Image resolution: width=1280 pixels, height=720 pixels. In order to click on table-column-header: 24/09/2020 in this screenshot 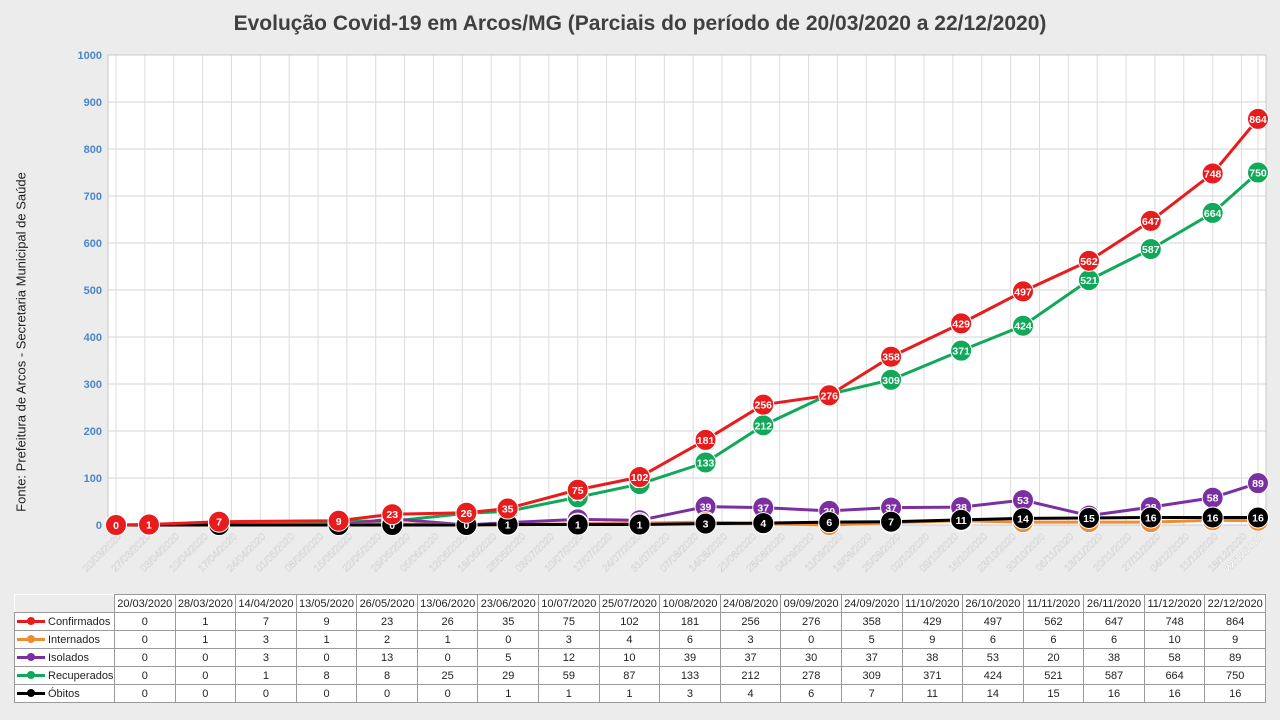, I will do `click(871, 603)`.